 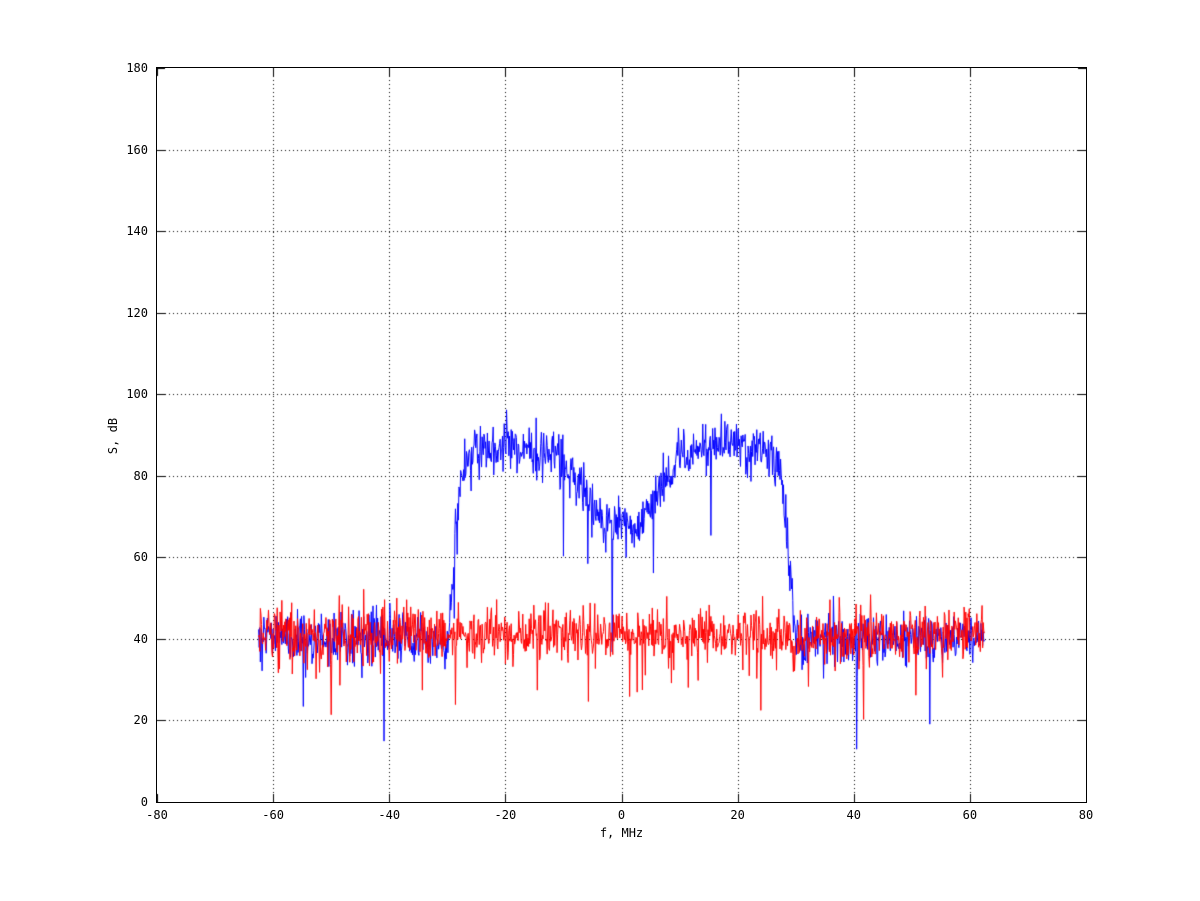 I want to click on x-tick-label: 20, so click(x=737, y=815).